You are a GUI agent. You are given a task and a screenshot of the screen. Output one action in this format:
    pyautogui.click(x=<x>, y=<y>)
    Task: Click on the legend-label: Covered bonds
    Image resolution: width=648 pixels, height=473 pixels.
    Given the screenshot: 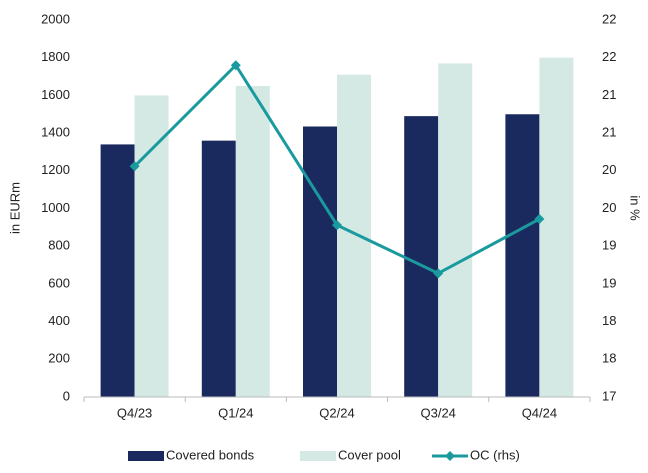 What is the action you would take?
    pyautogui.click(x=210, y=454)
    